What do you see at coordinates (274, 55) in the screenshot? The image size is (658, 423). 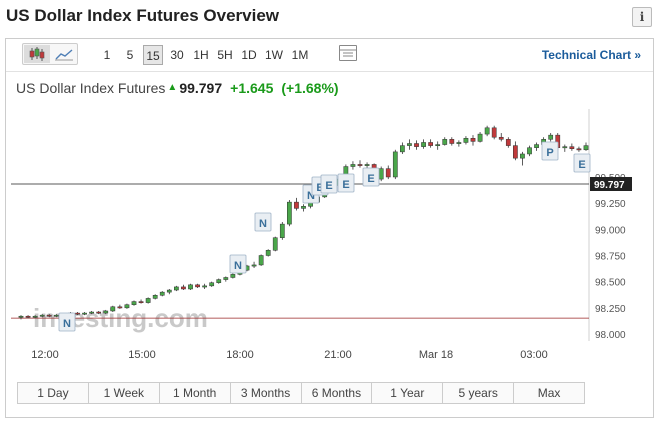 I see `interval-1w: 1W` at bounding box center [274, 55].